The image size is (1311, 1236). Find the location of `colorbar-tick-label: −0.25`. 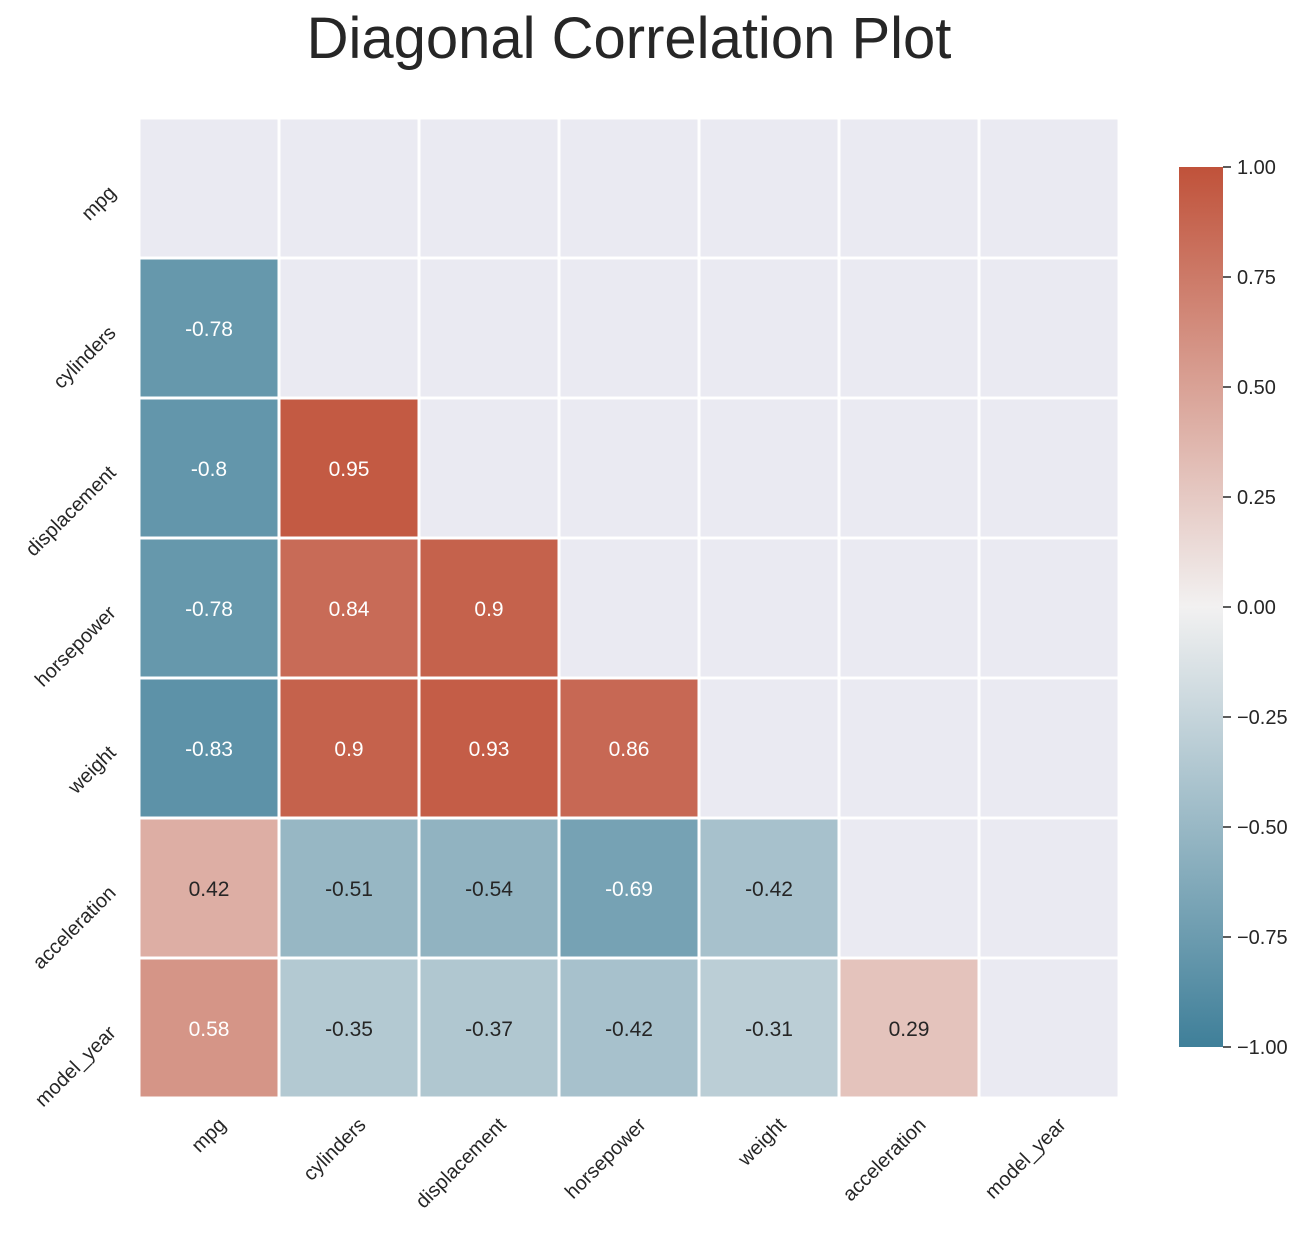

colorbar-tick-label: −0.25 is located at coordinates (1262, 718).